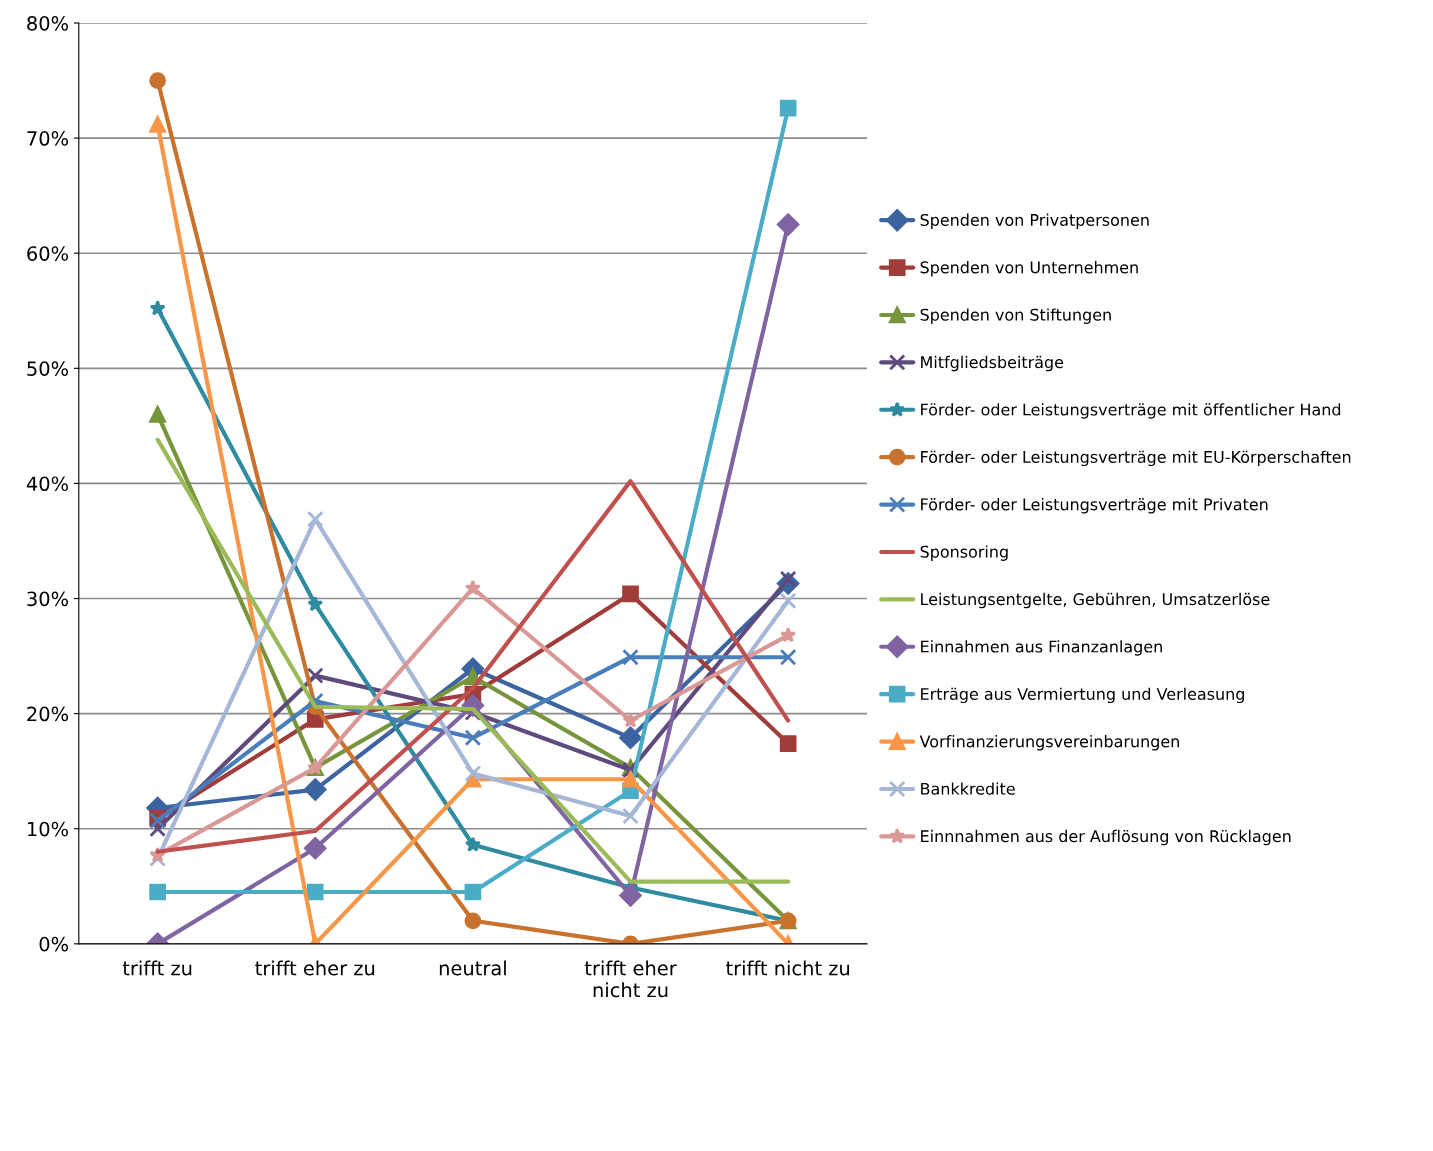 The image size is (1433, 1151). What do you see at coordinates (48, 599) in the screenshot?
I see `y-tick-label: 30%` at bounding box center [48, 599].